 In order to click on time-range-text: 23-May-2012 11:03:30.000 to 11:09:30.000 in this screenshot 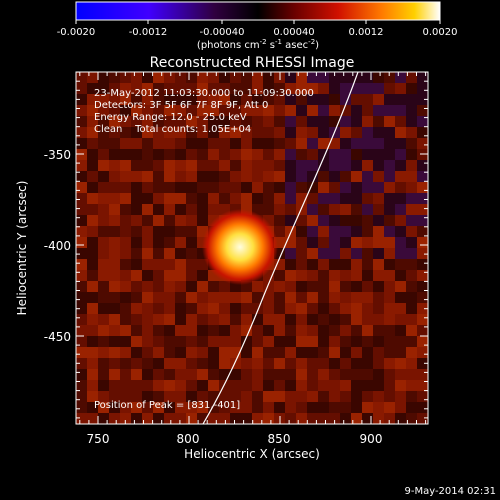, I will do `click(204, 93)`.